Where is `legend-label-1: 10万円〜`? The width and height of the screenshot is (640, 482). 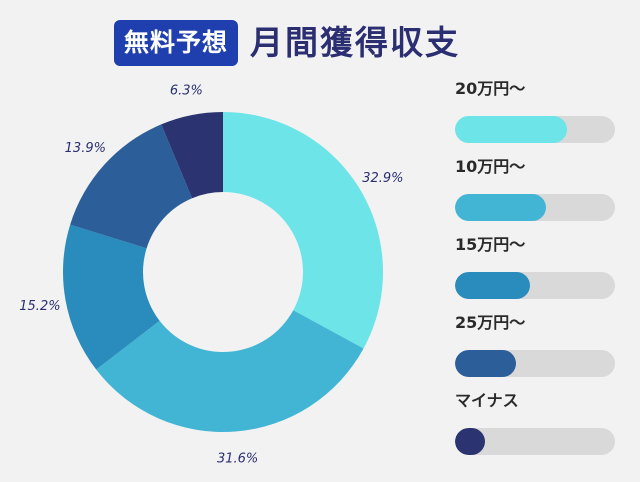 legend-label-1: 10万円〜 is located at coordinates (490, 166).